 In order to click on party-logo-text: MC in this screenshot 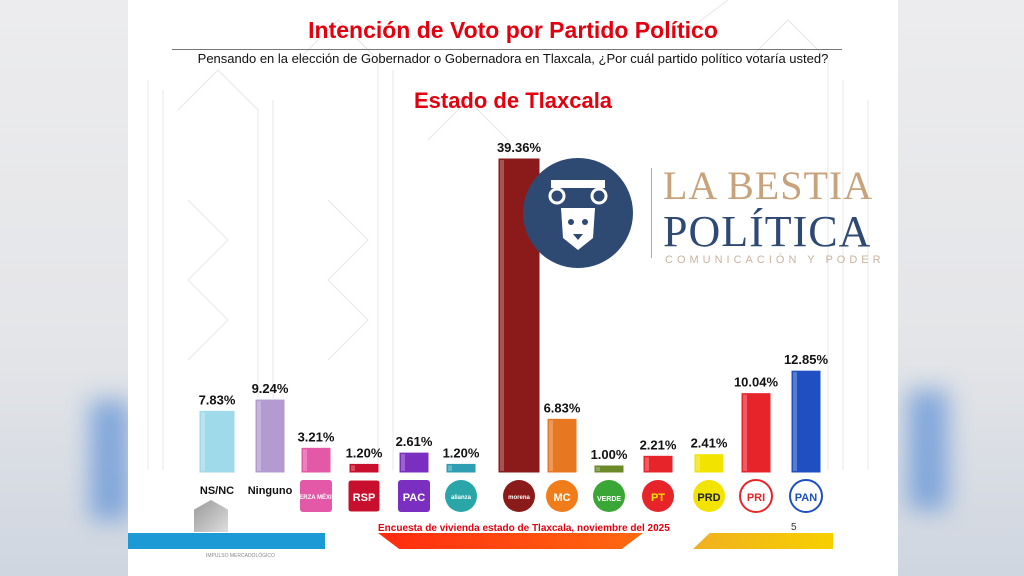, I will do `click(561, 498)`.